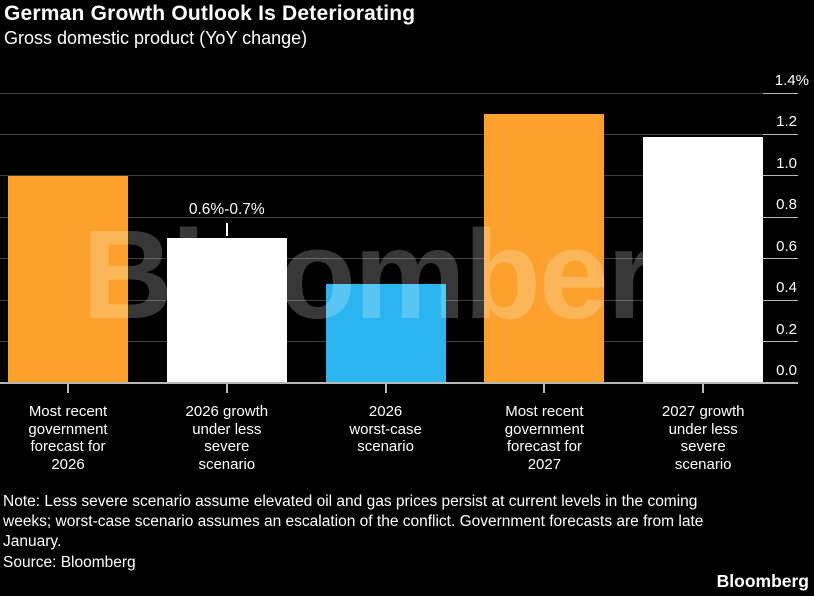 Image resolution: width=814 pixels, height=596 pixels. I want to click on y-axis-label: 1.0, so click(786, 163).